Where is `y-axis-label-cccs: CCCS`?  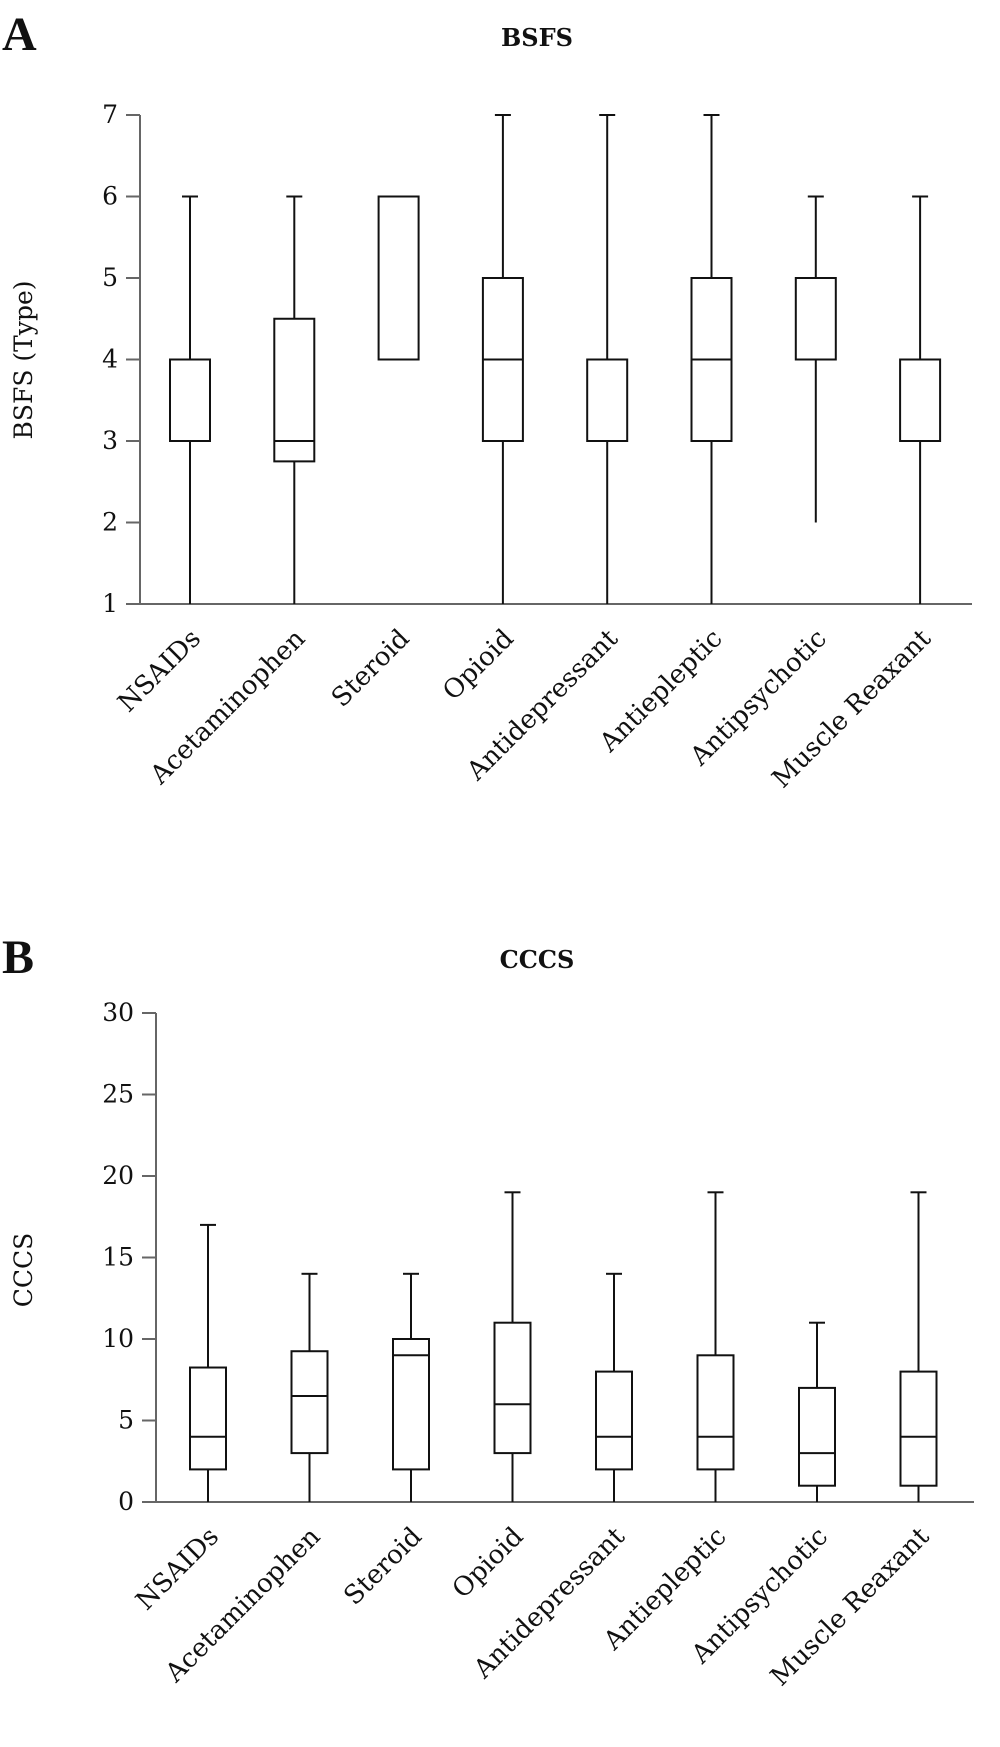 y-axis-label-cccs: CCCS is located at coordinates (23, 1270).